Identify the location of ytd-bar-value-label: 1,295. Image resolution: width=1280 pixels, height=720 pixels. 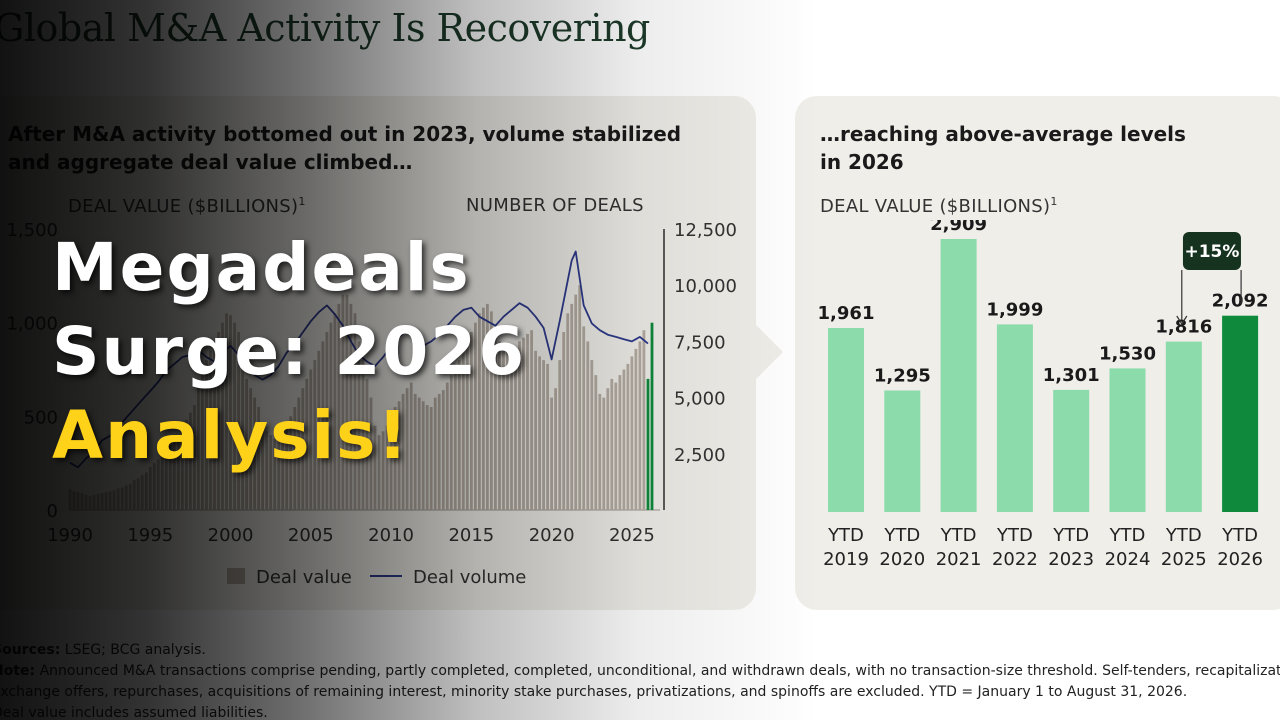
(902, 375).